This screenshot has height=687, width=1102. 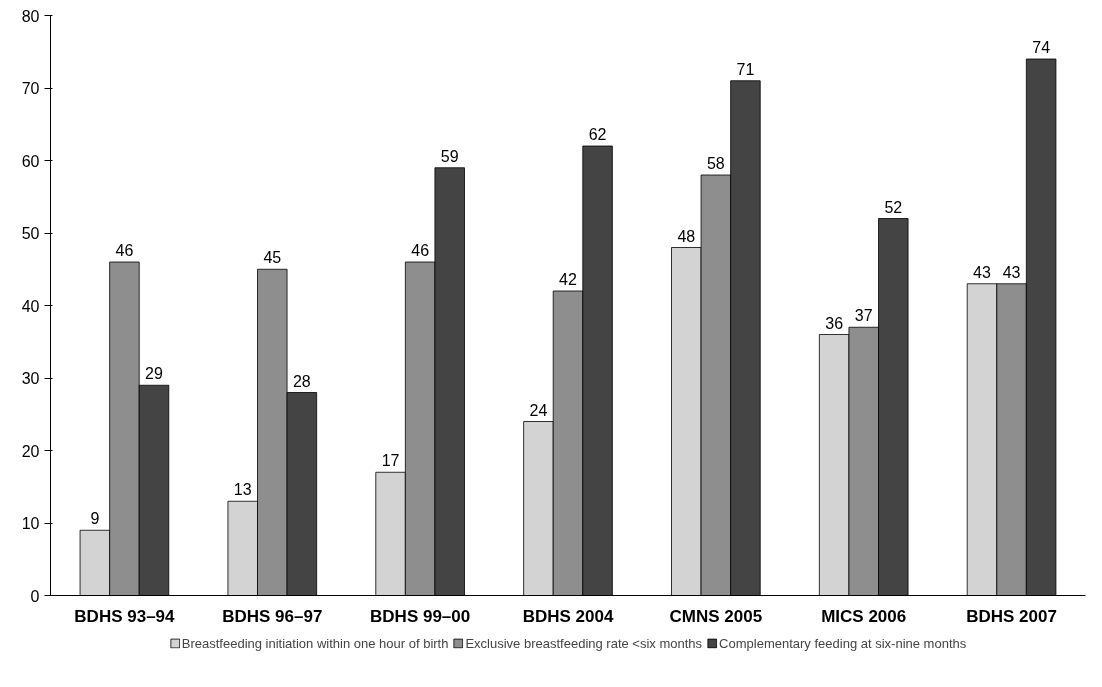 I want to click on y-tick-label: 60, so click(x=30, y=161).